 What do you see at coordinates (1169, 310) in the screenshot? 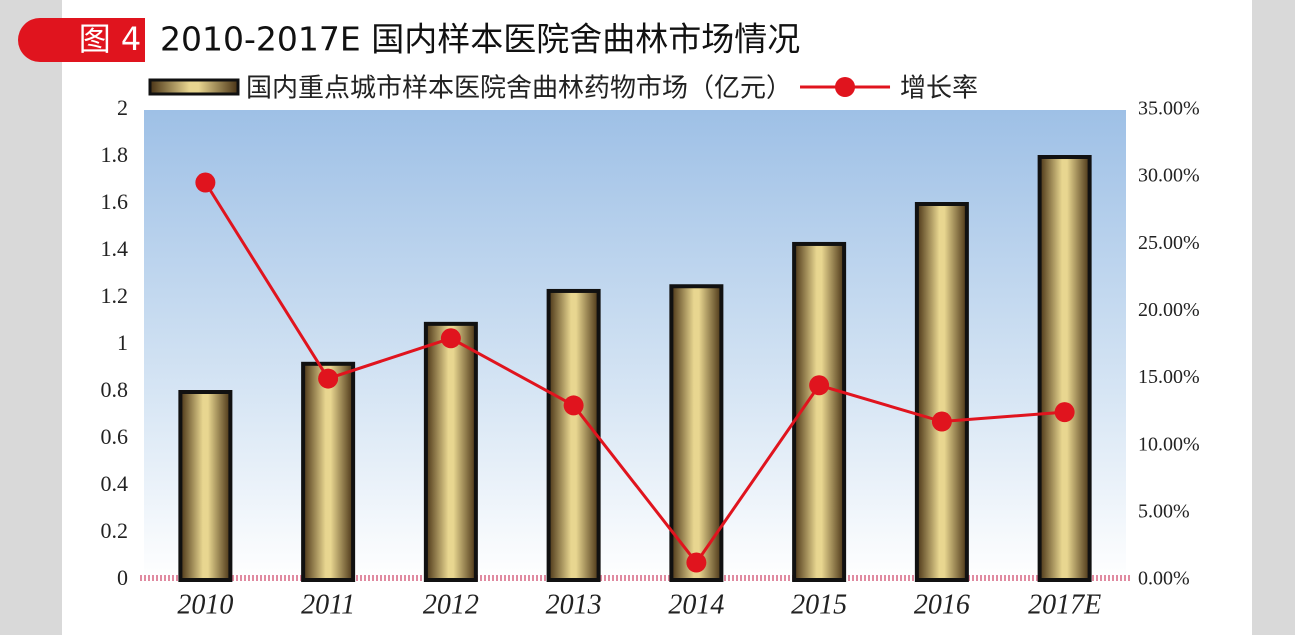
I see `y2-tick-label: 20.00%` at bounding box center [1169, 310].